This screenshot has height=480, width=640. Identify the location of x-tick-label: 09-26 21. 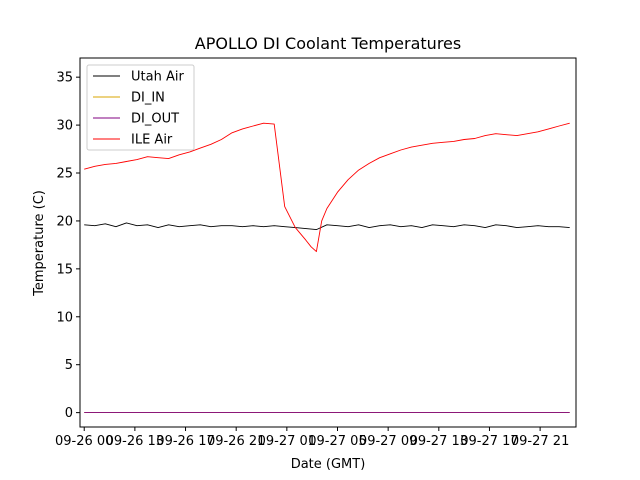
(236, 441).